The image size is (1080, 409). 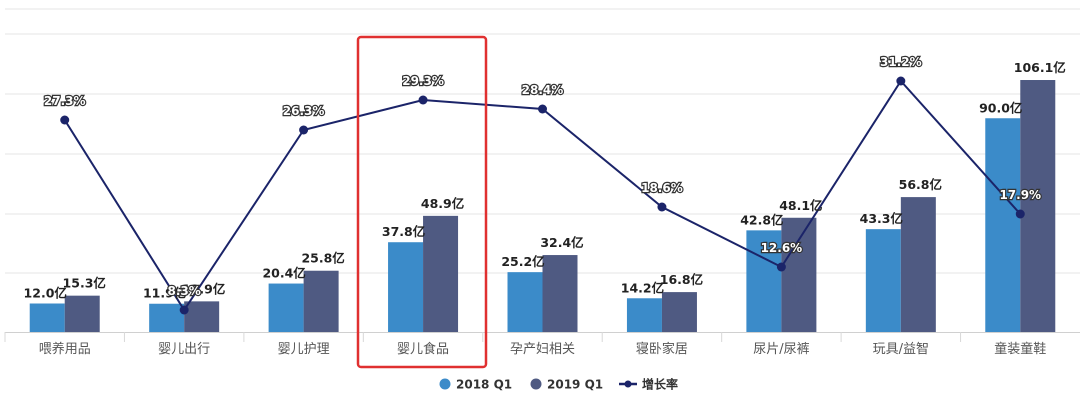 I want to click on legend-label: 增长率, so click(x=660, y=384).